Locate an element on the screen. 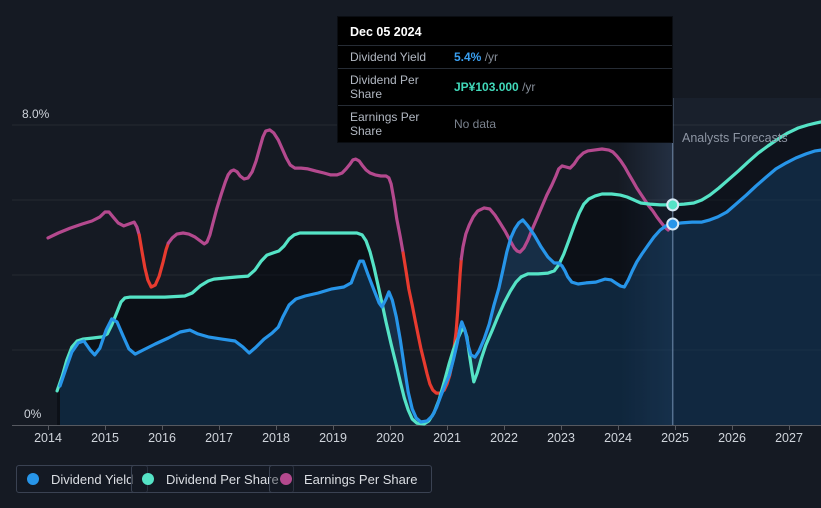  y-axis-label-zero: 0% is located at coordinates (33, 414).